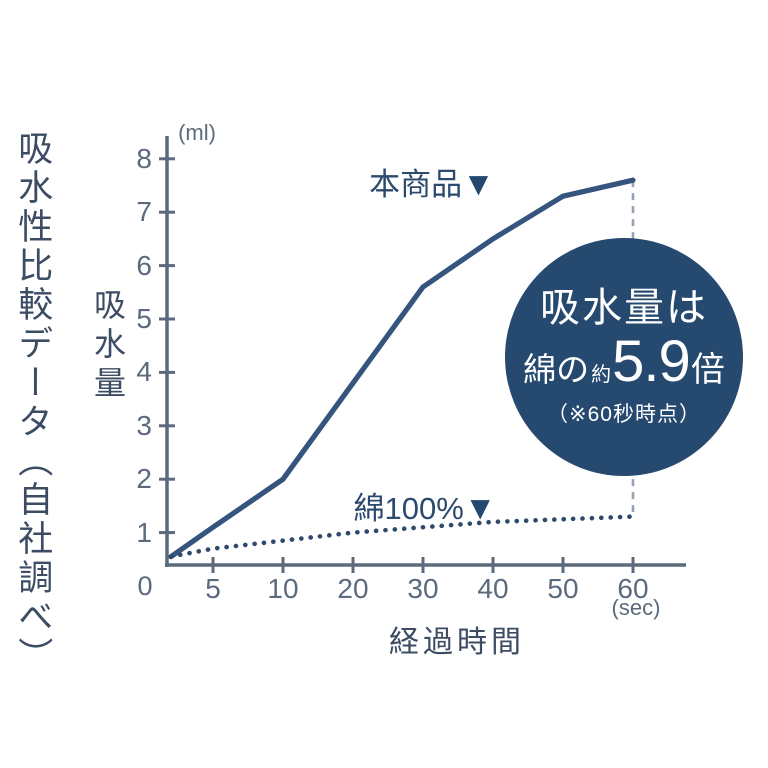  I want to click on y-tick-label: 8, so click(144, 158).